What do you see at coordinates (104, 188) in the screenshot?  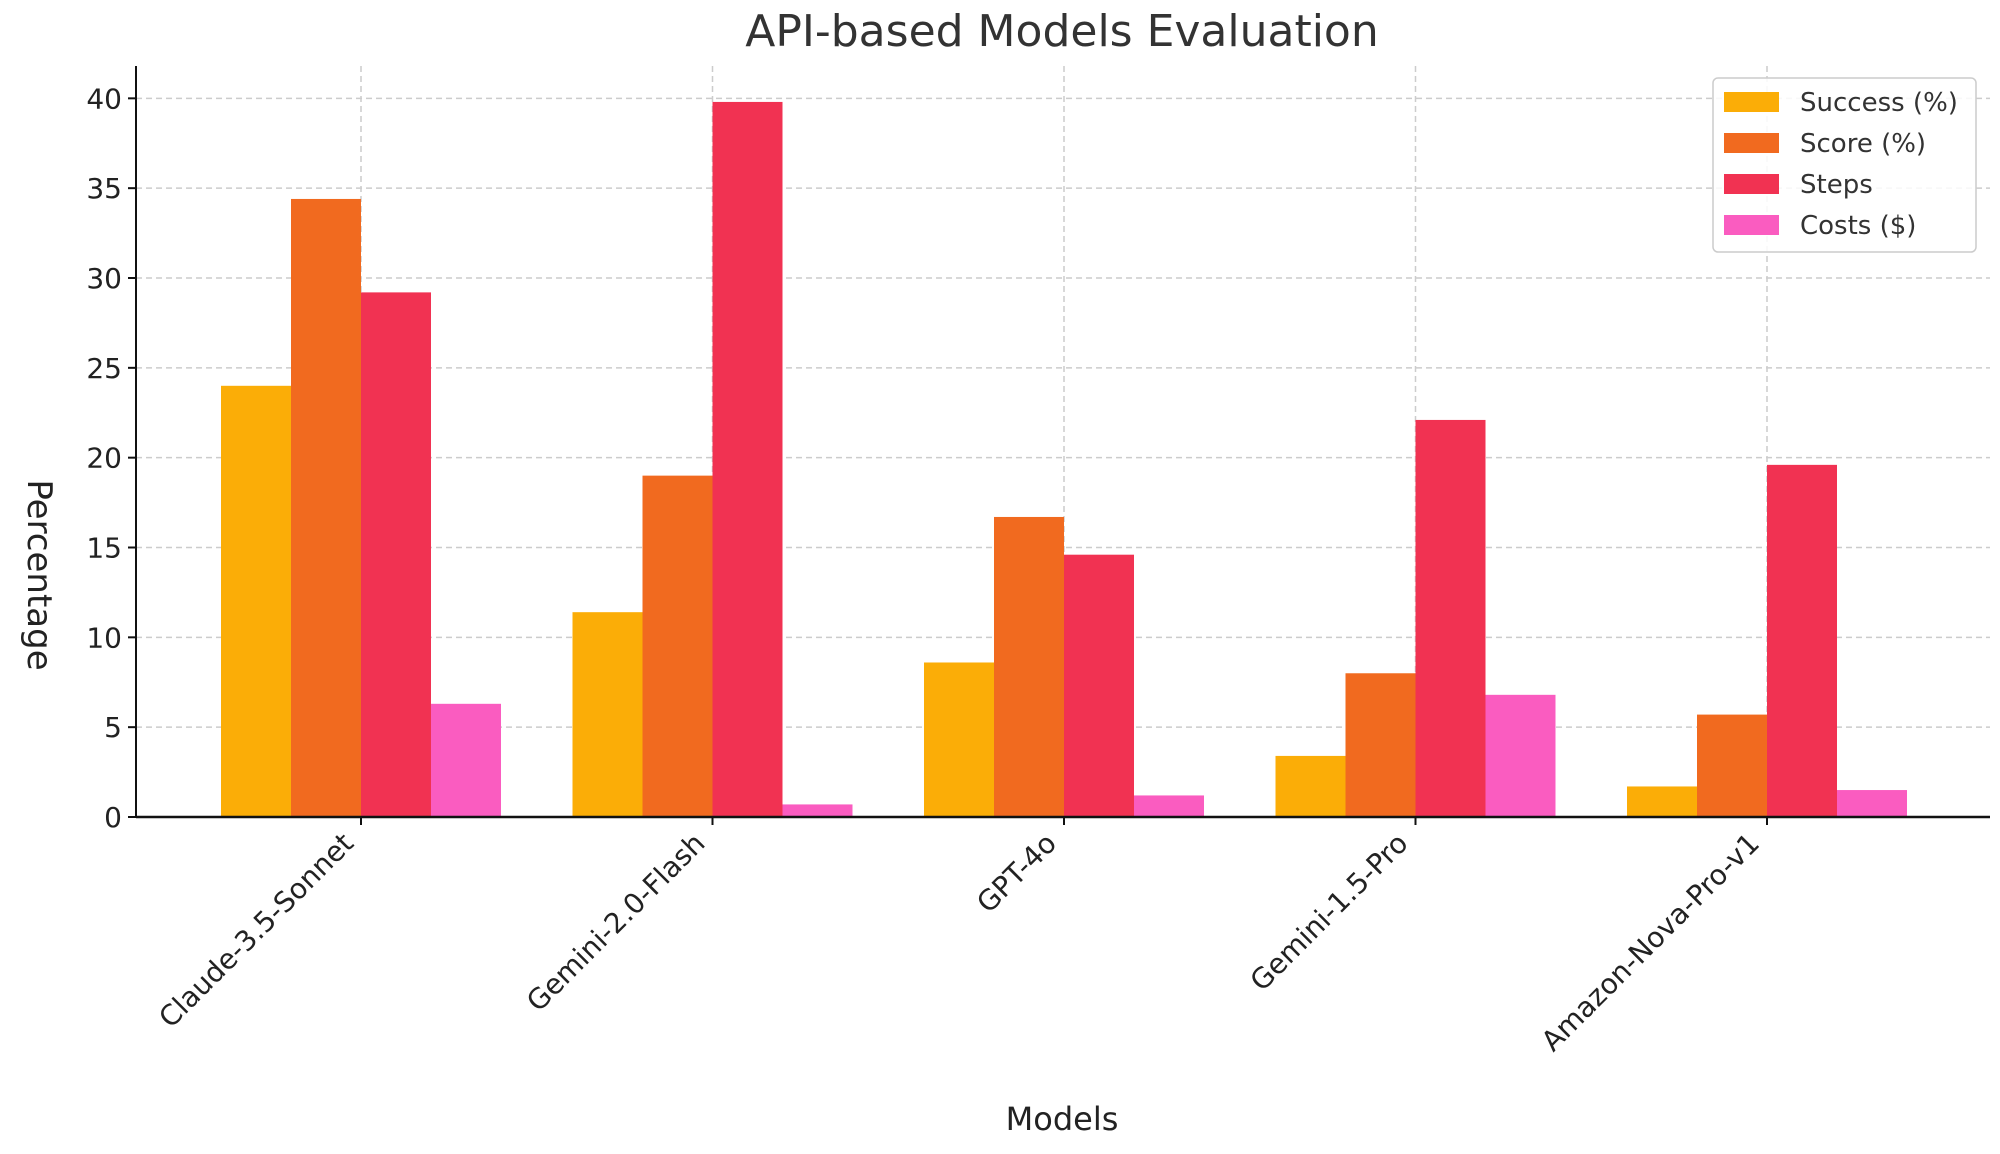 I see `y-tick-label: 35` at bounding box center [104, 188].